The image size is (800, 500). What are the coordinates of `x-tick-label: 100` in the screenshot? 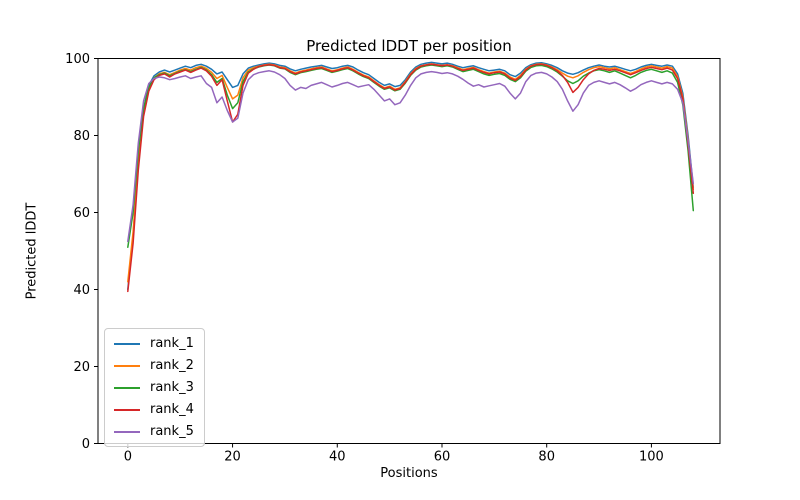 It's located at (651, 456).